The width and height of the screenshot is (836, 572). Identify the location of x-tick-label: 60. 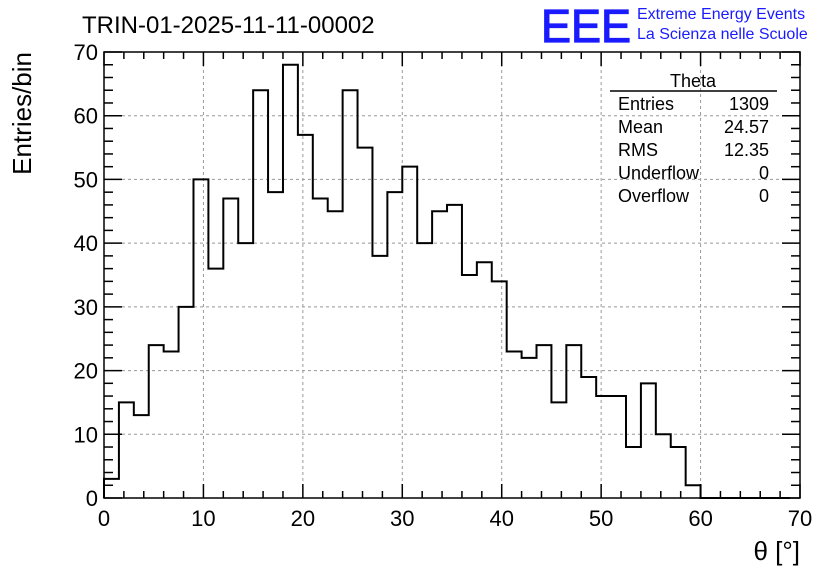
(700, 518).